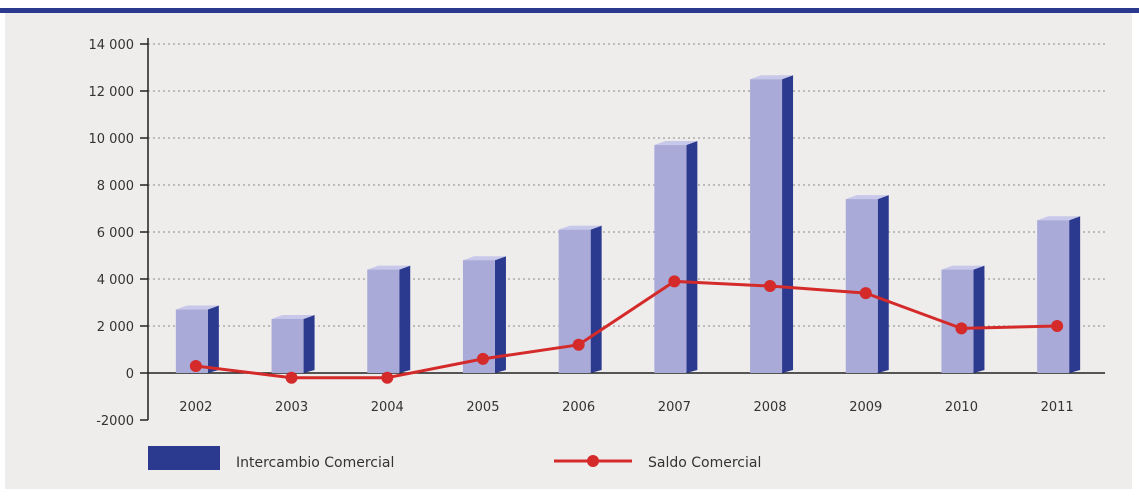 This screenshot has height=496, width=1139. I want to click on y-tick-label: 4 000, so click(115, 280).